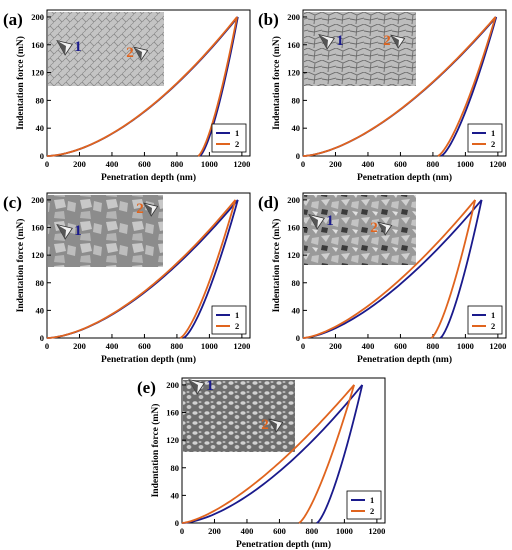  What do you see at coordinates (283, 544) in the screenshot?
I see `x-axis-label: Penetration depth (nm)` at bounding box center [283, 544].